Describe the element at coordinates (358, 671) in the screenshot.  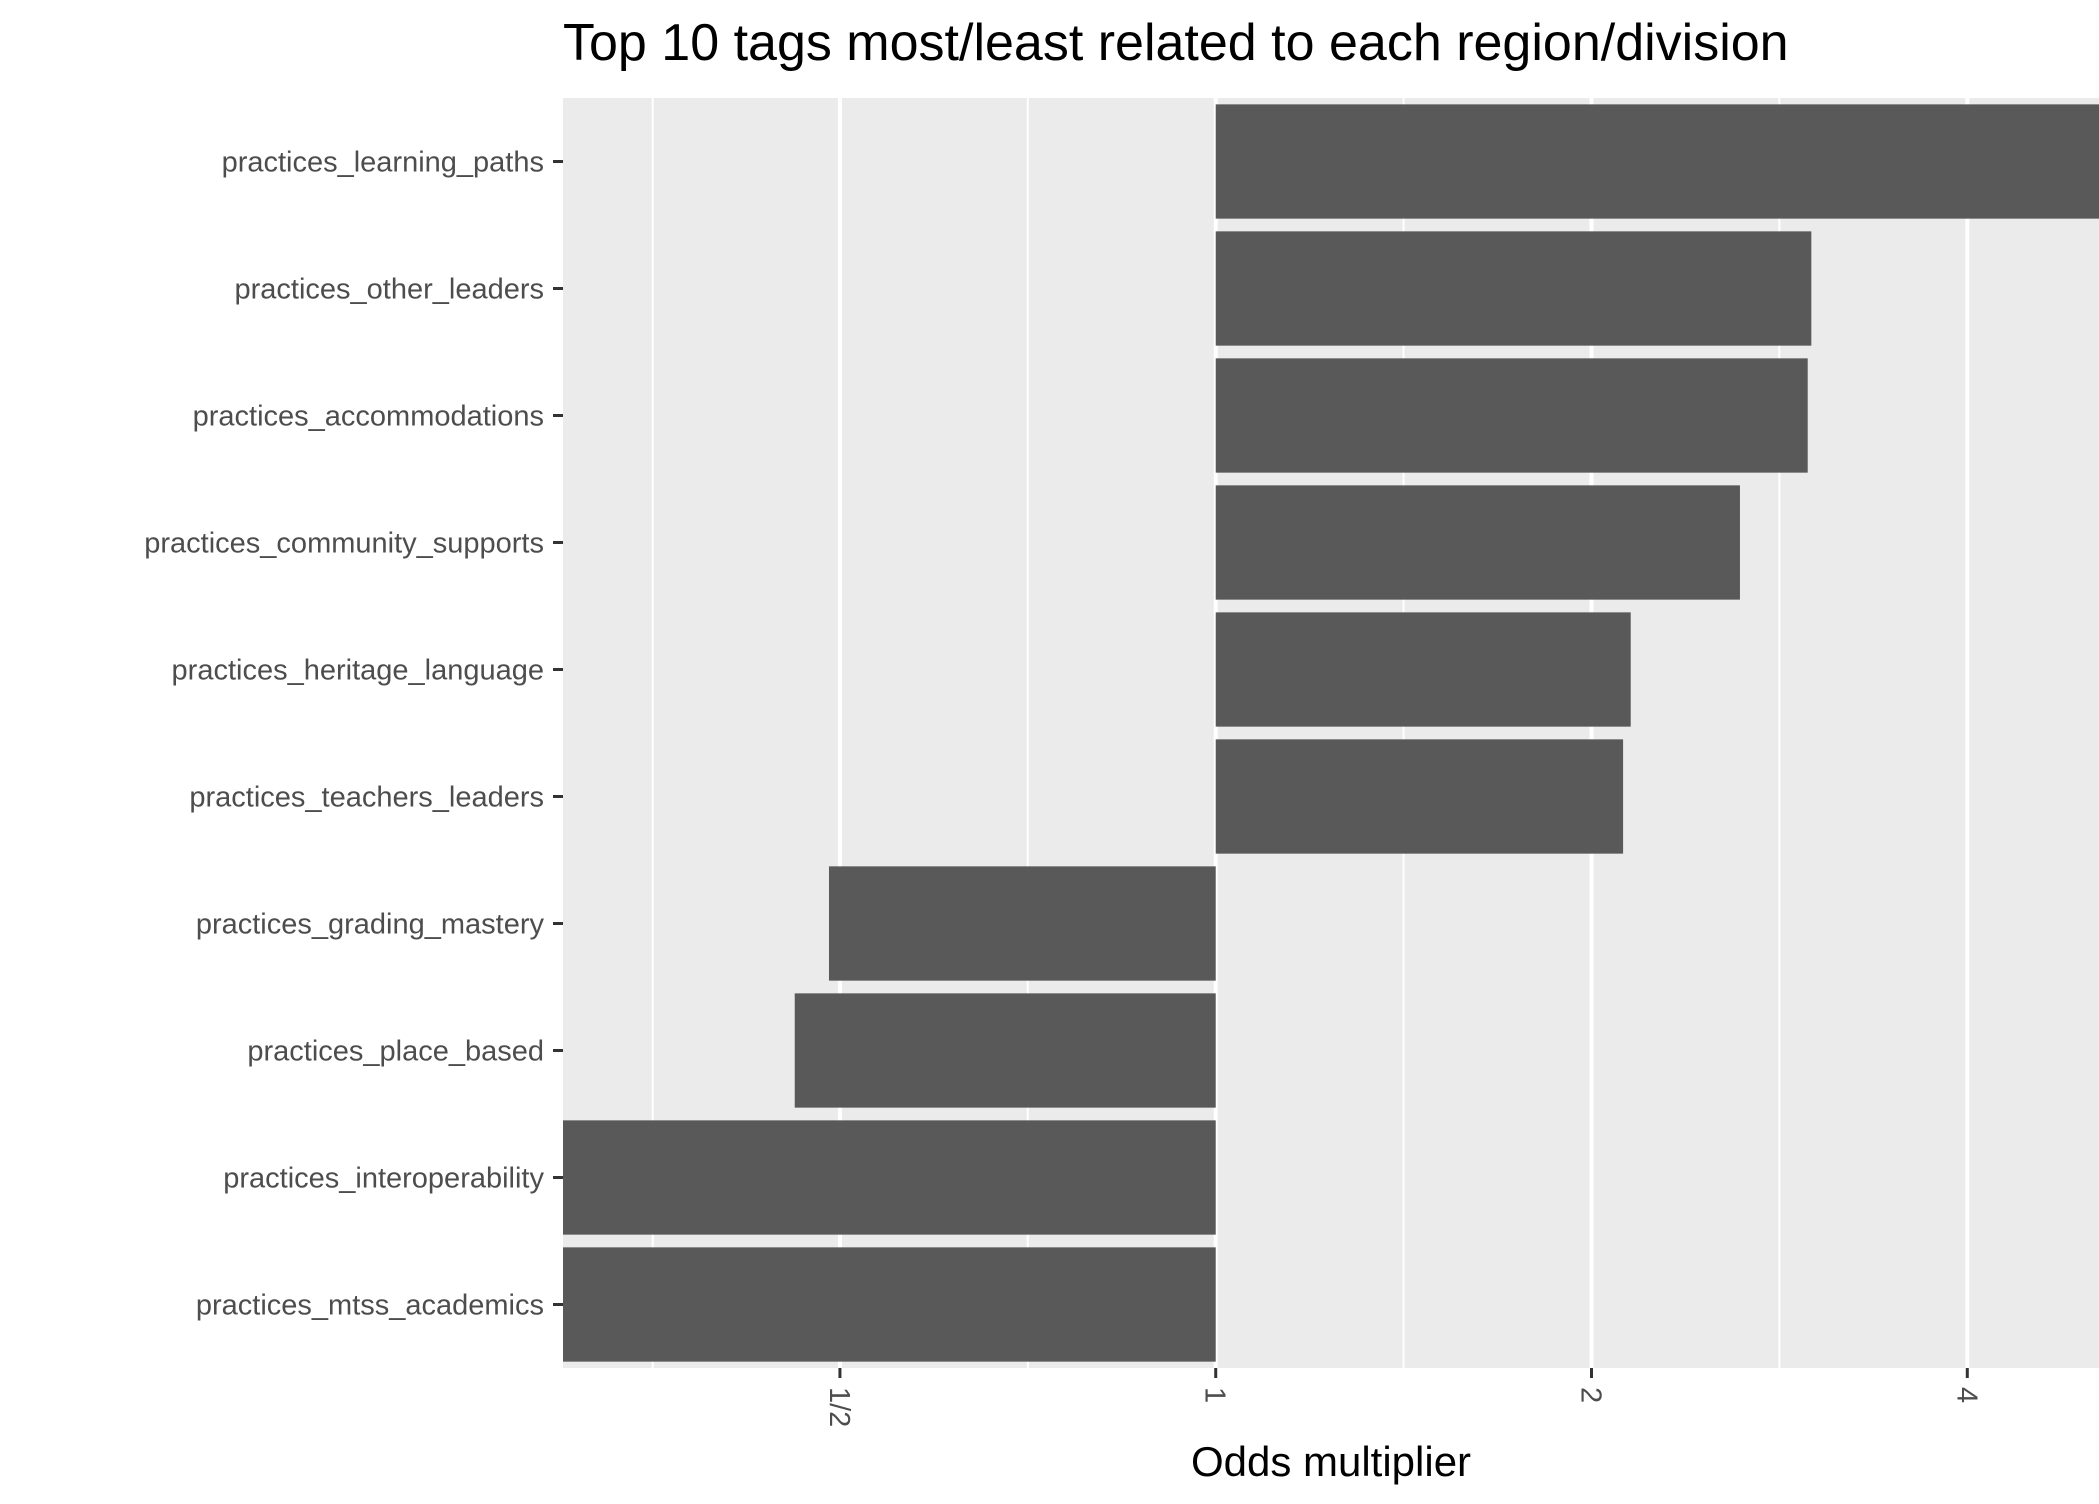
I see `y-tick-label: practices_heritage_language` at that location.